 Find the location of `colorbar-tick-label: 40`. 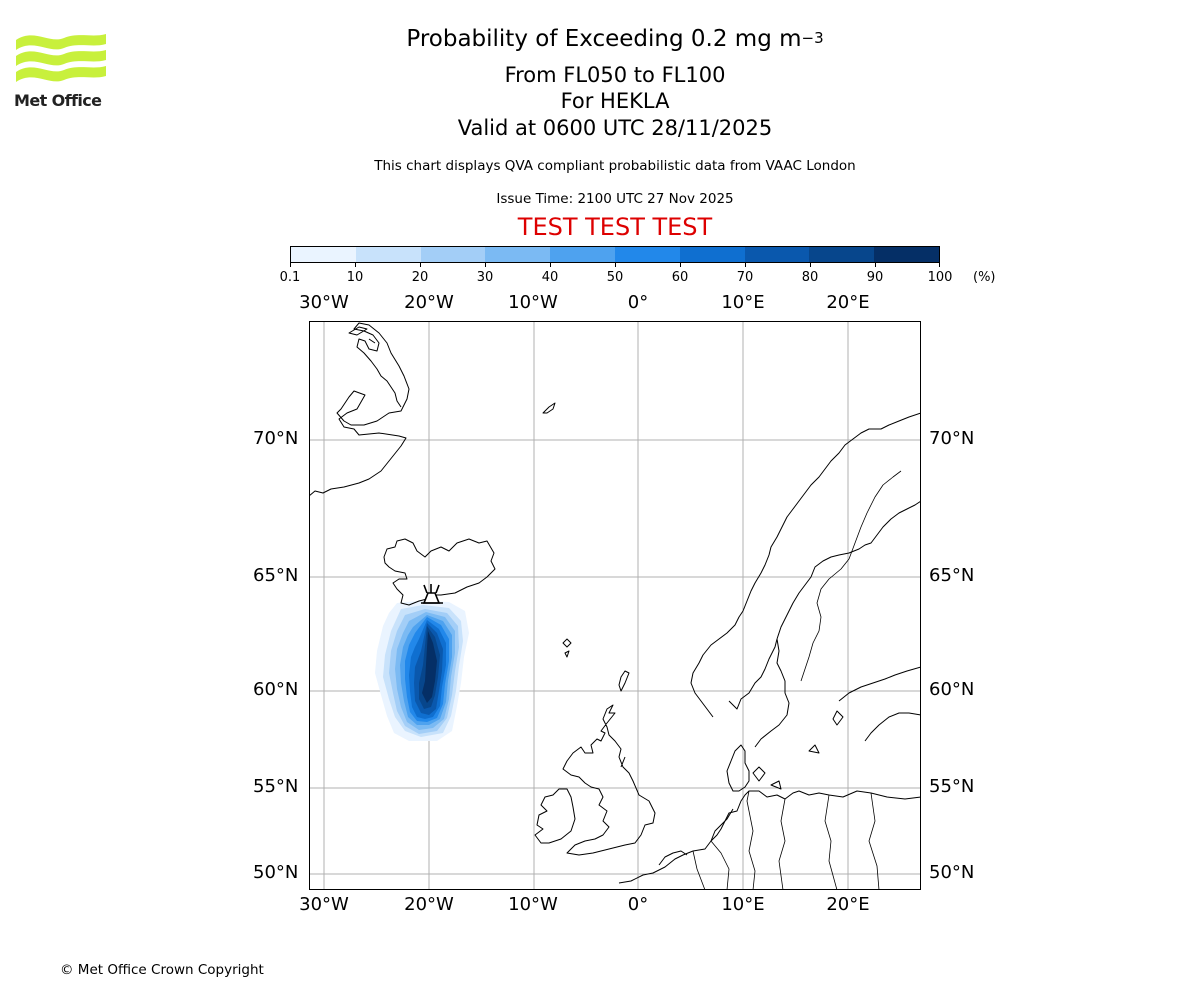

colorbar-tick-label: 40 is located at coordinates (550, 277).